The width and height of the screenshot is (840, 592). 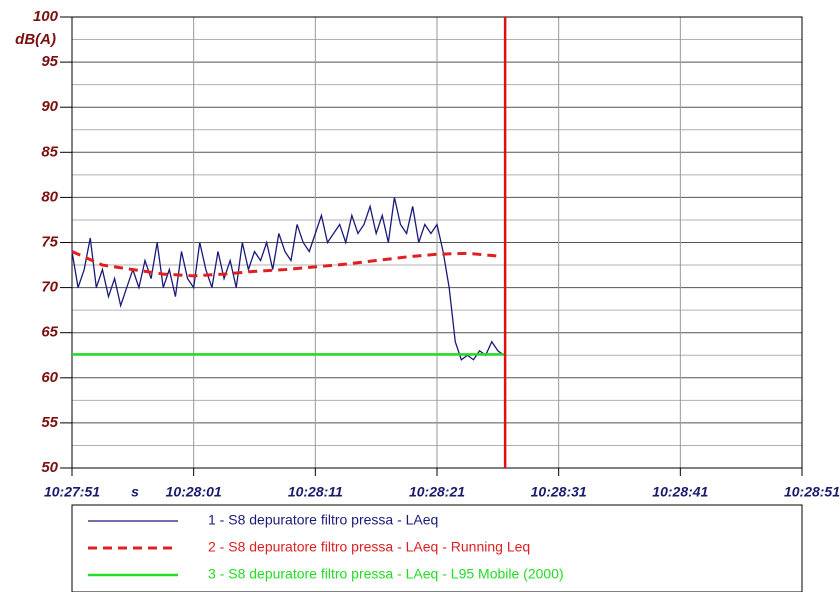 What do you see at coordinates (49, 151) in the screenshot?
I see `y-tick-label: 85` at bounding box center [49, 151].